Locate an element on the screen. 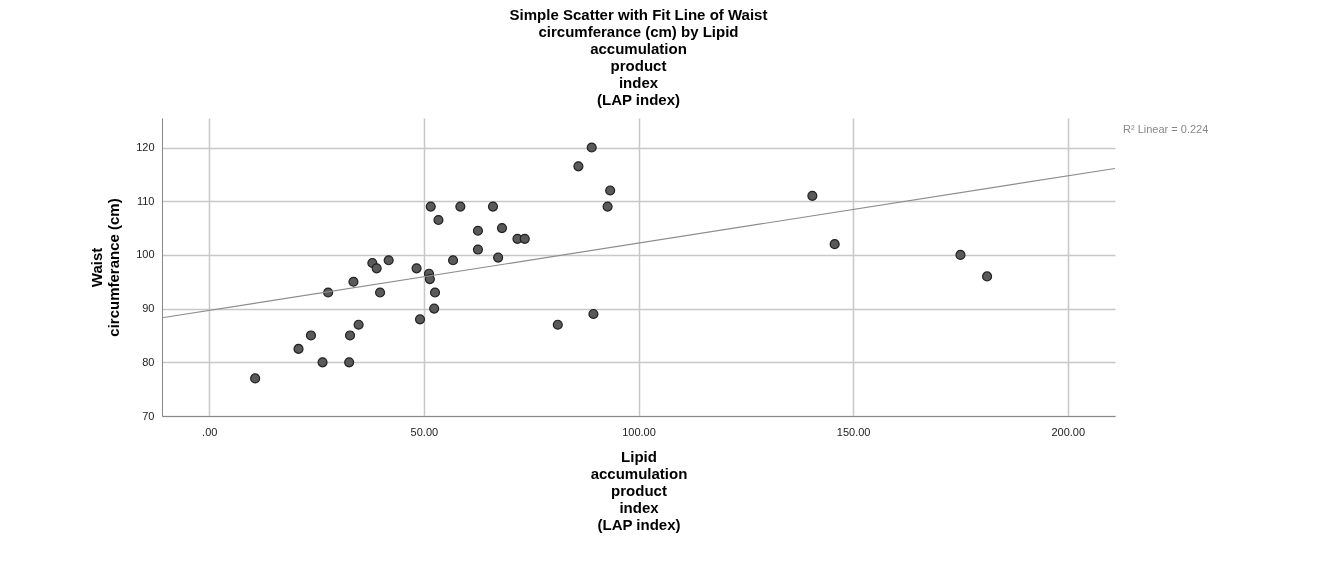 The image size is (1317, 565). x-tick-label: .00 is located at coordinates (210, 431).